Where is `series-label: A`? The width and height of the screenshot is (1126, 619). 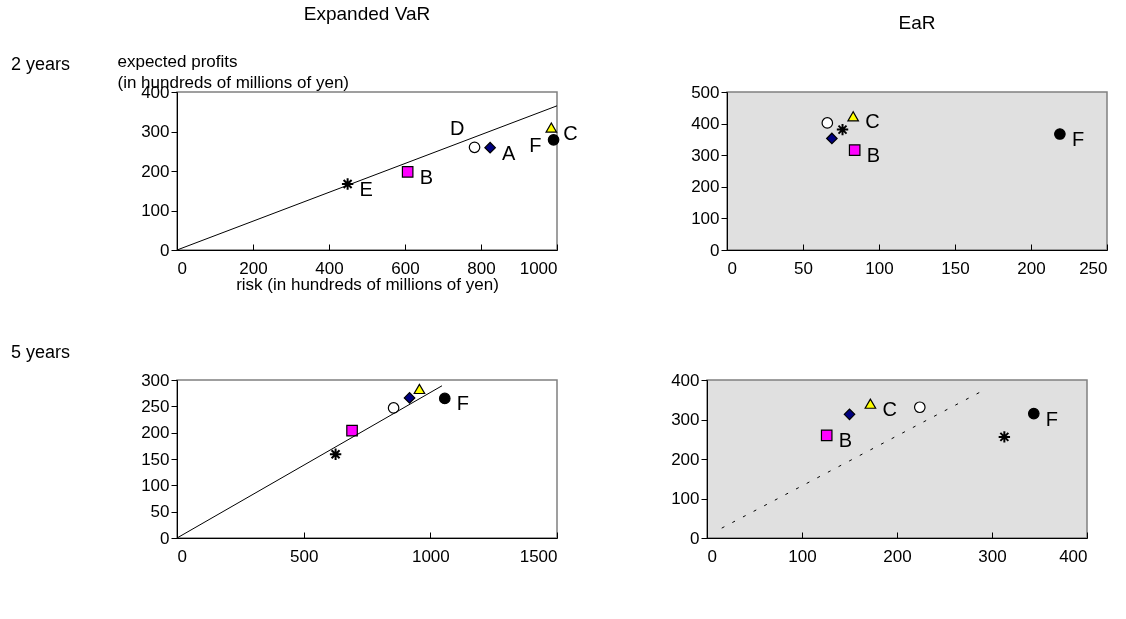
series-label: A is located at coordinates (509, 152).